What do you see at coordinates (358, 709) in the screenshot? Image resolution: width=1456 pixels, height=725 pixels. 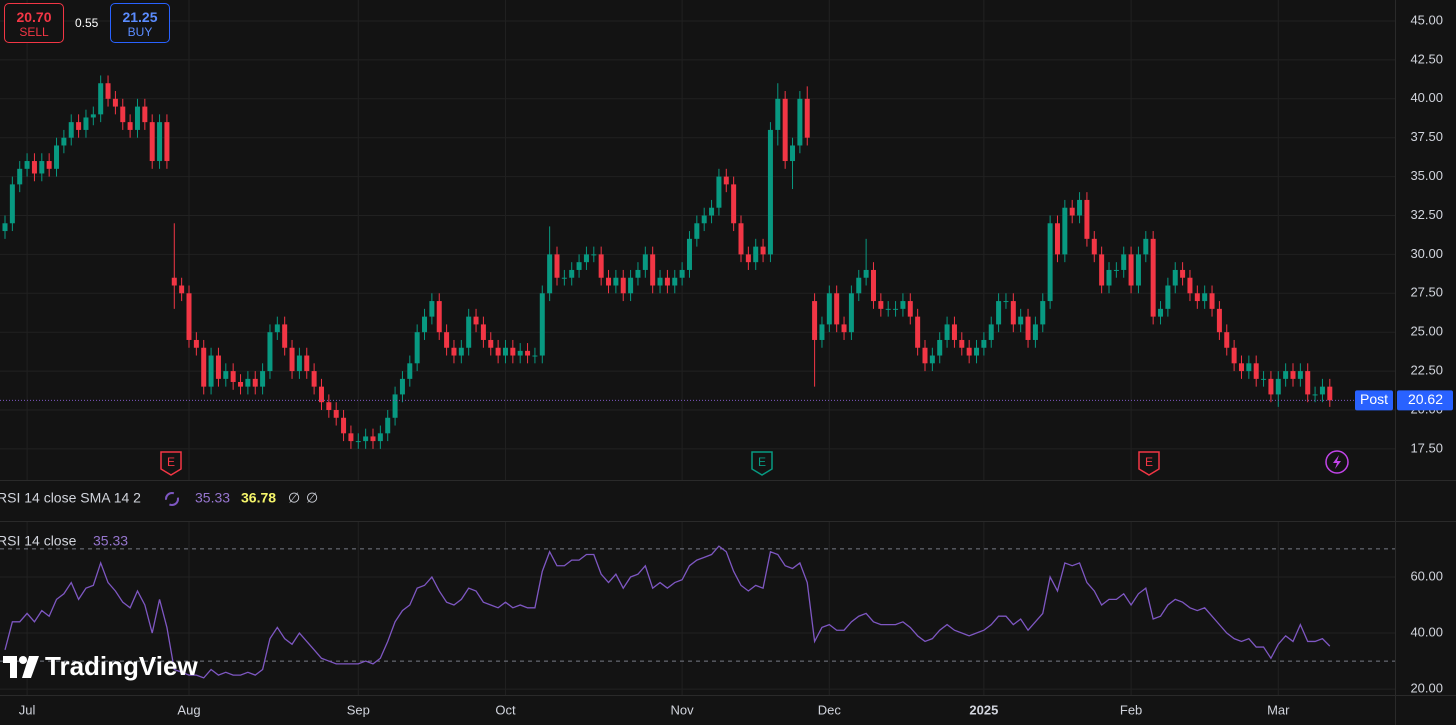 I see `x-tick-label: Sep` at bounding box center [358, 709].